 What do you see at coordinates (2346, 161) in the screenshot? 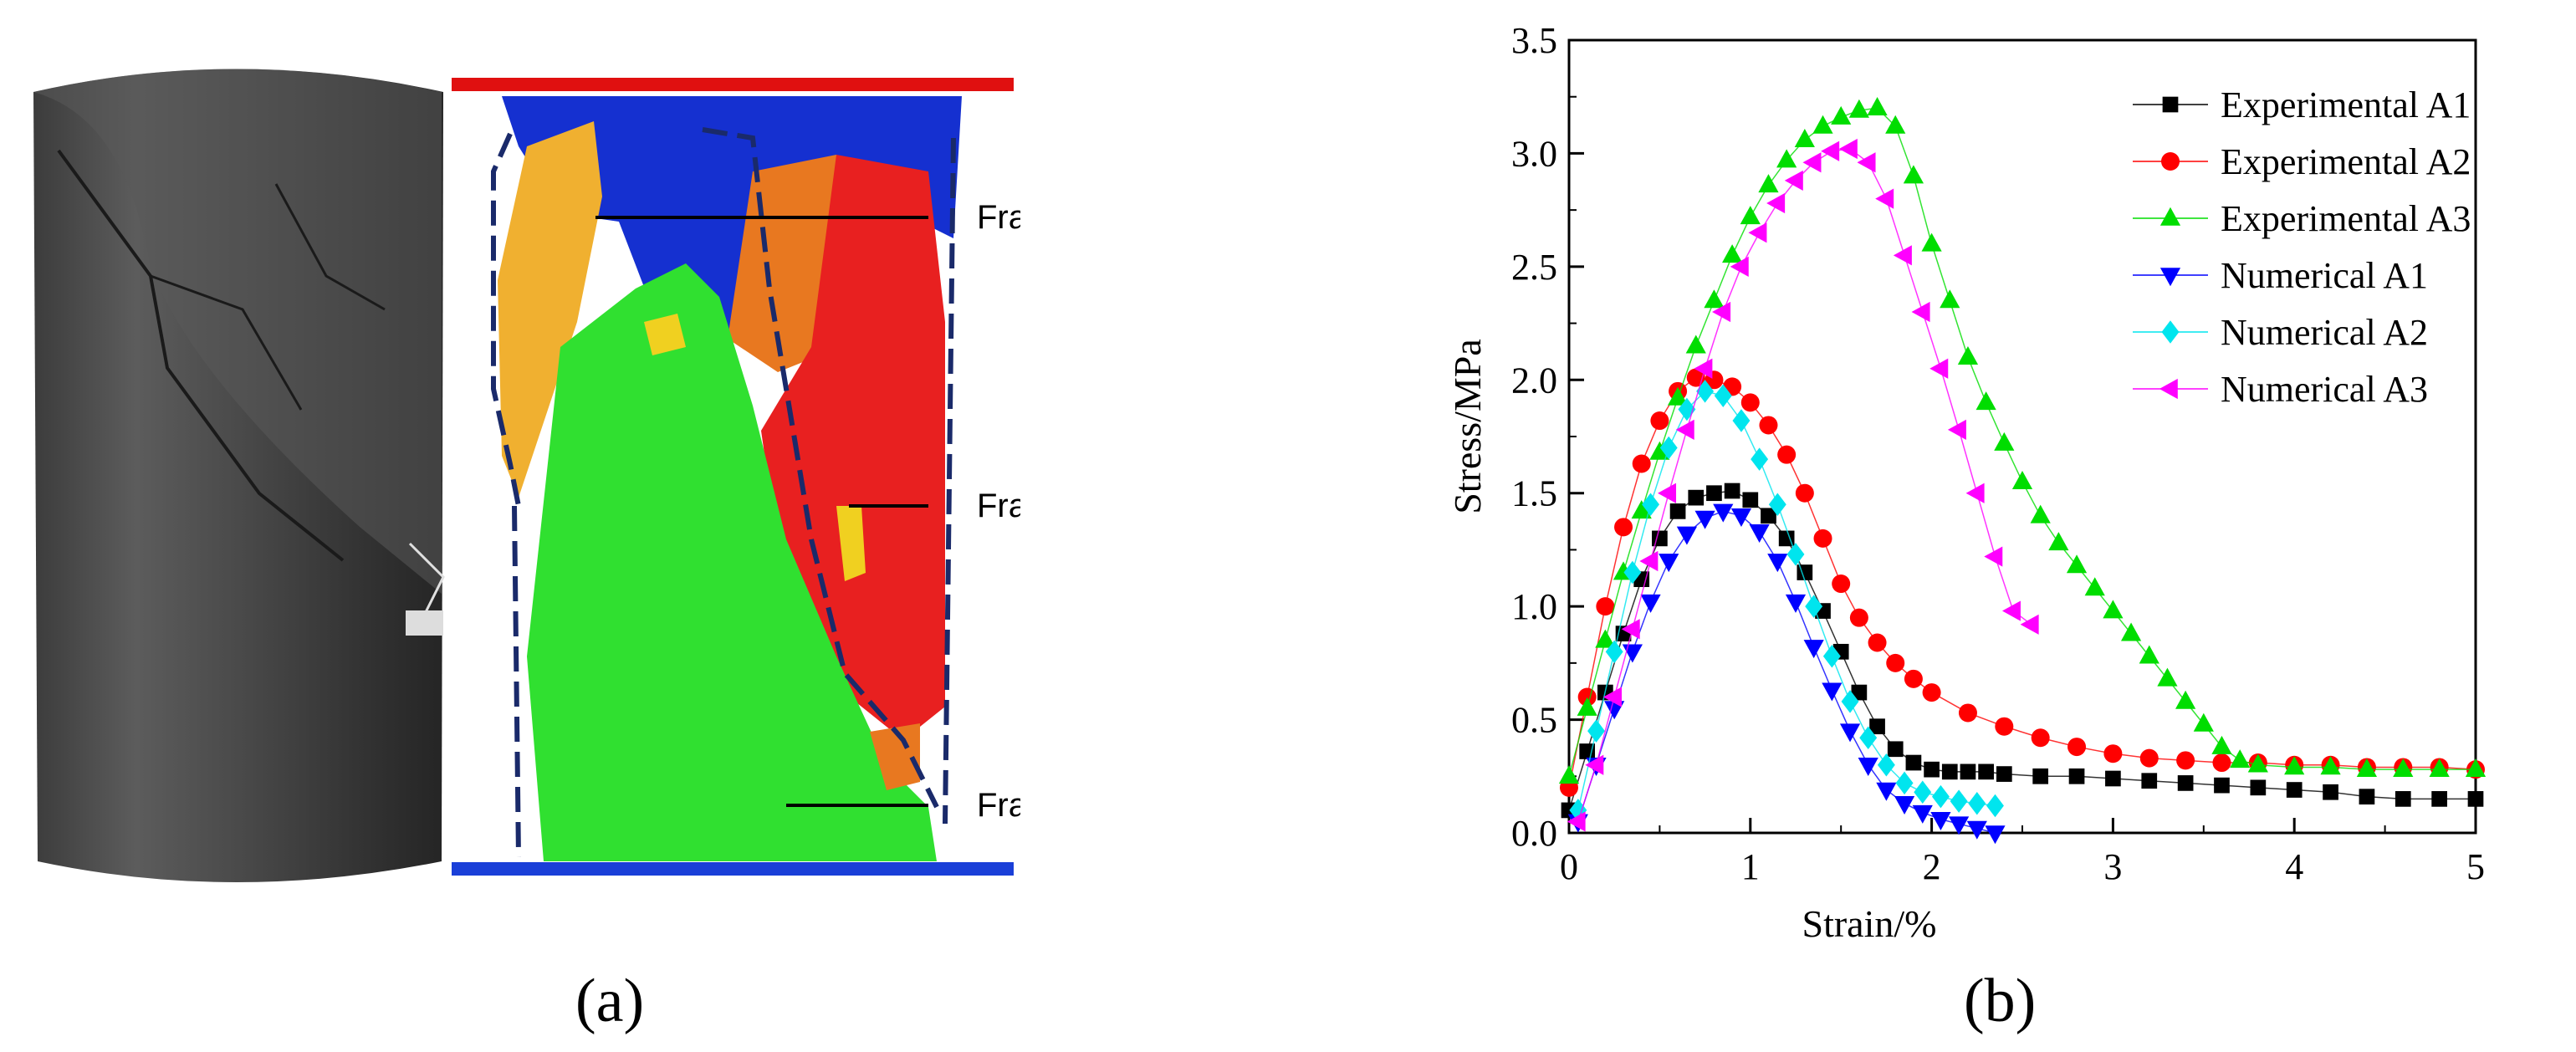
I see `legend-label: Experimental A2` at bounding box center [2346, 161].